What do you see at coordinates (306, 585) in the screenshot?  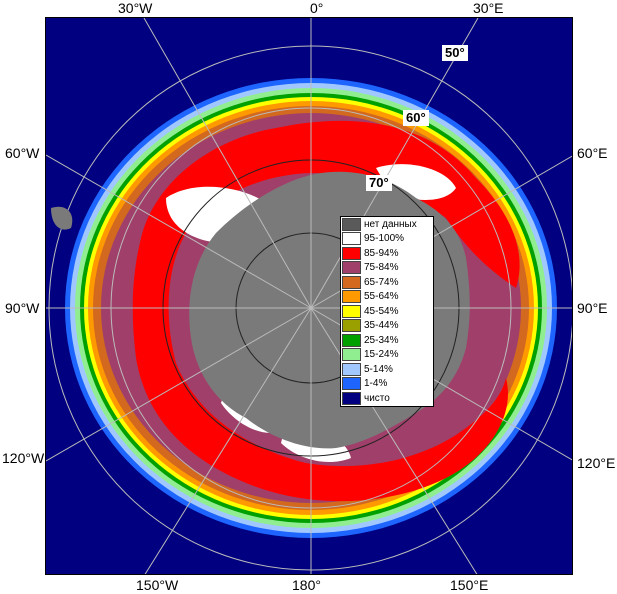 I see `lon-label-180: 180°` at bounding box center [306, 585].